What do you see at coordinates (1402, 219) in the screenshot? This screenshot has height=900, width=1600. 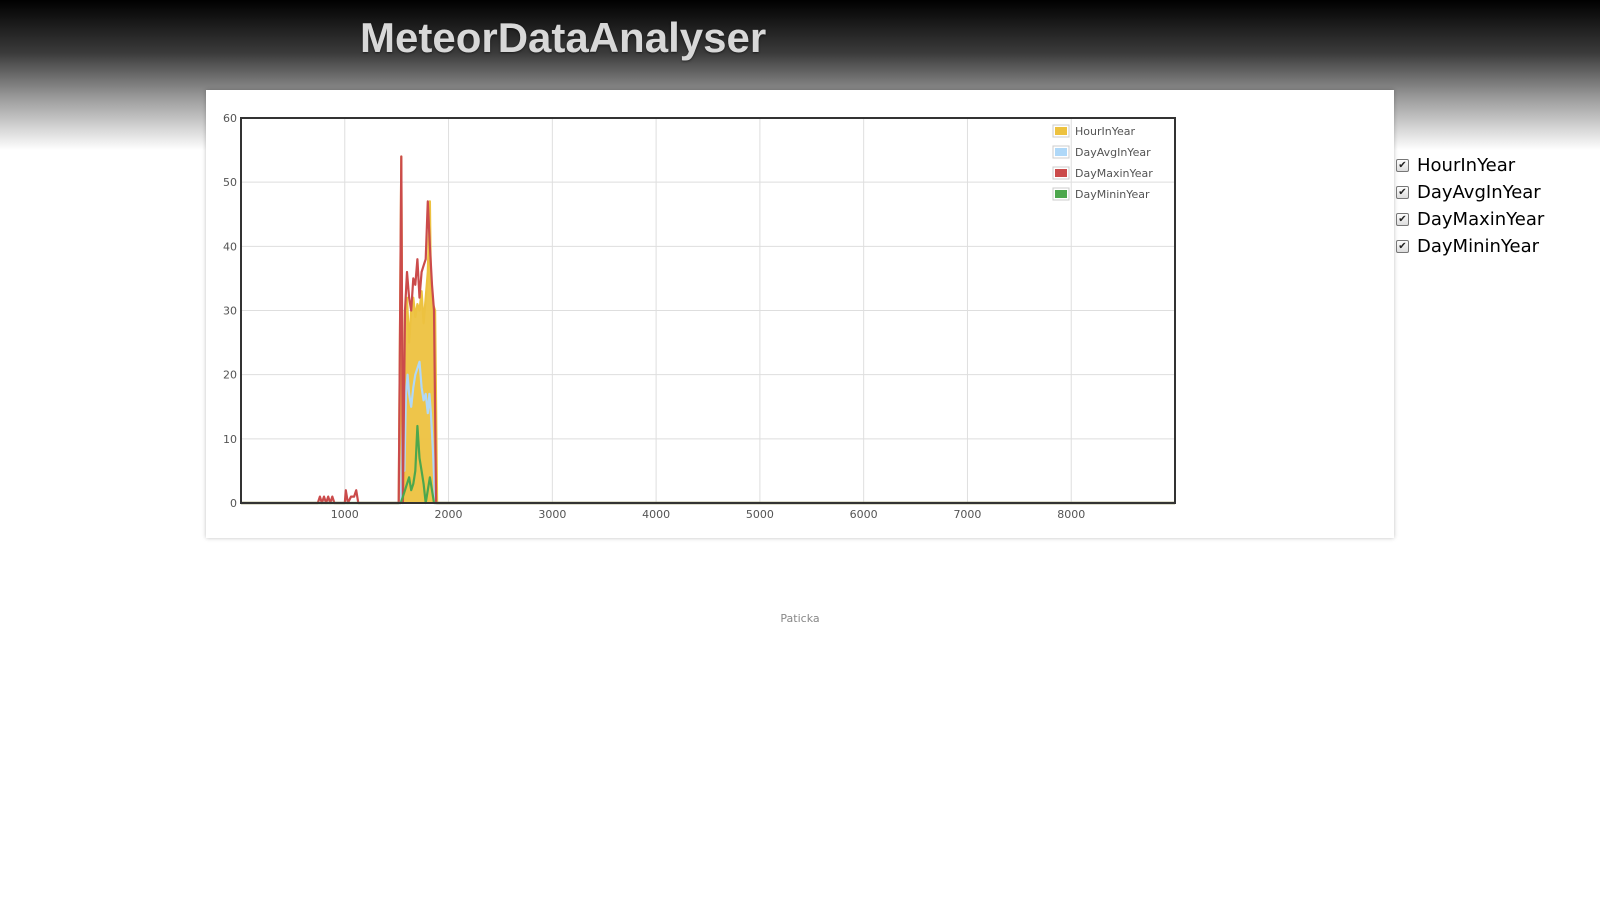 I see `checkbox-daymaxinyear: ✔` at bounding box center [1402, 219].